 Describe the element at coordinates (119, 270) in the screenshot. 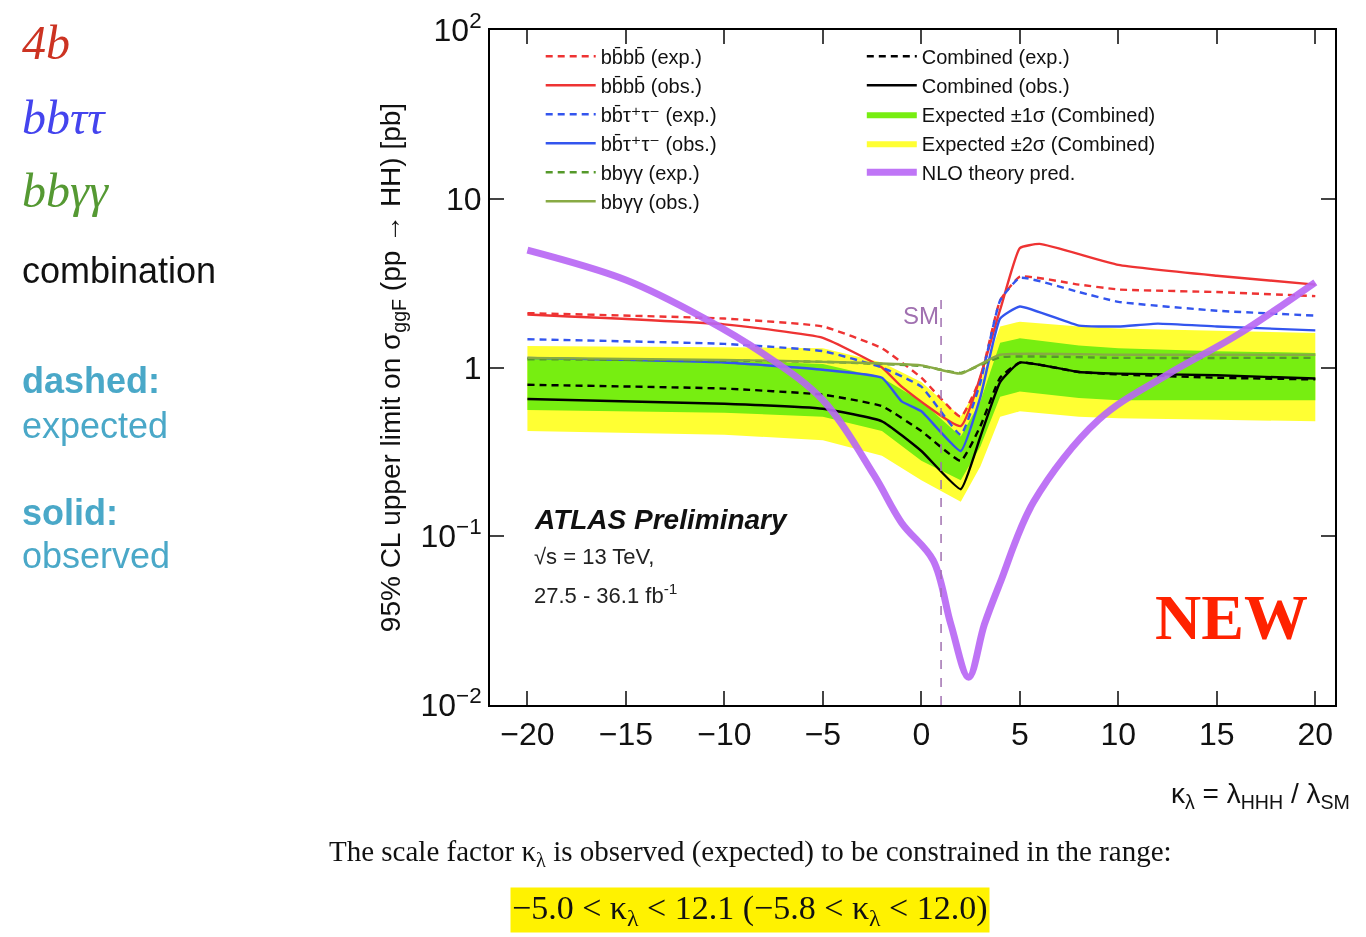

I see `text: combination` at that location.